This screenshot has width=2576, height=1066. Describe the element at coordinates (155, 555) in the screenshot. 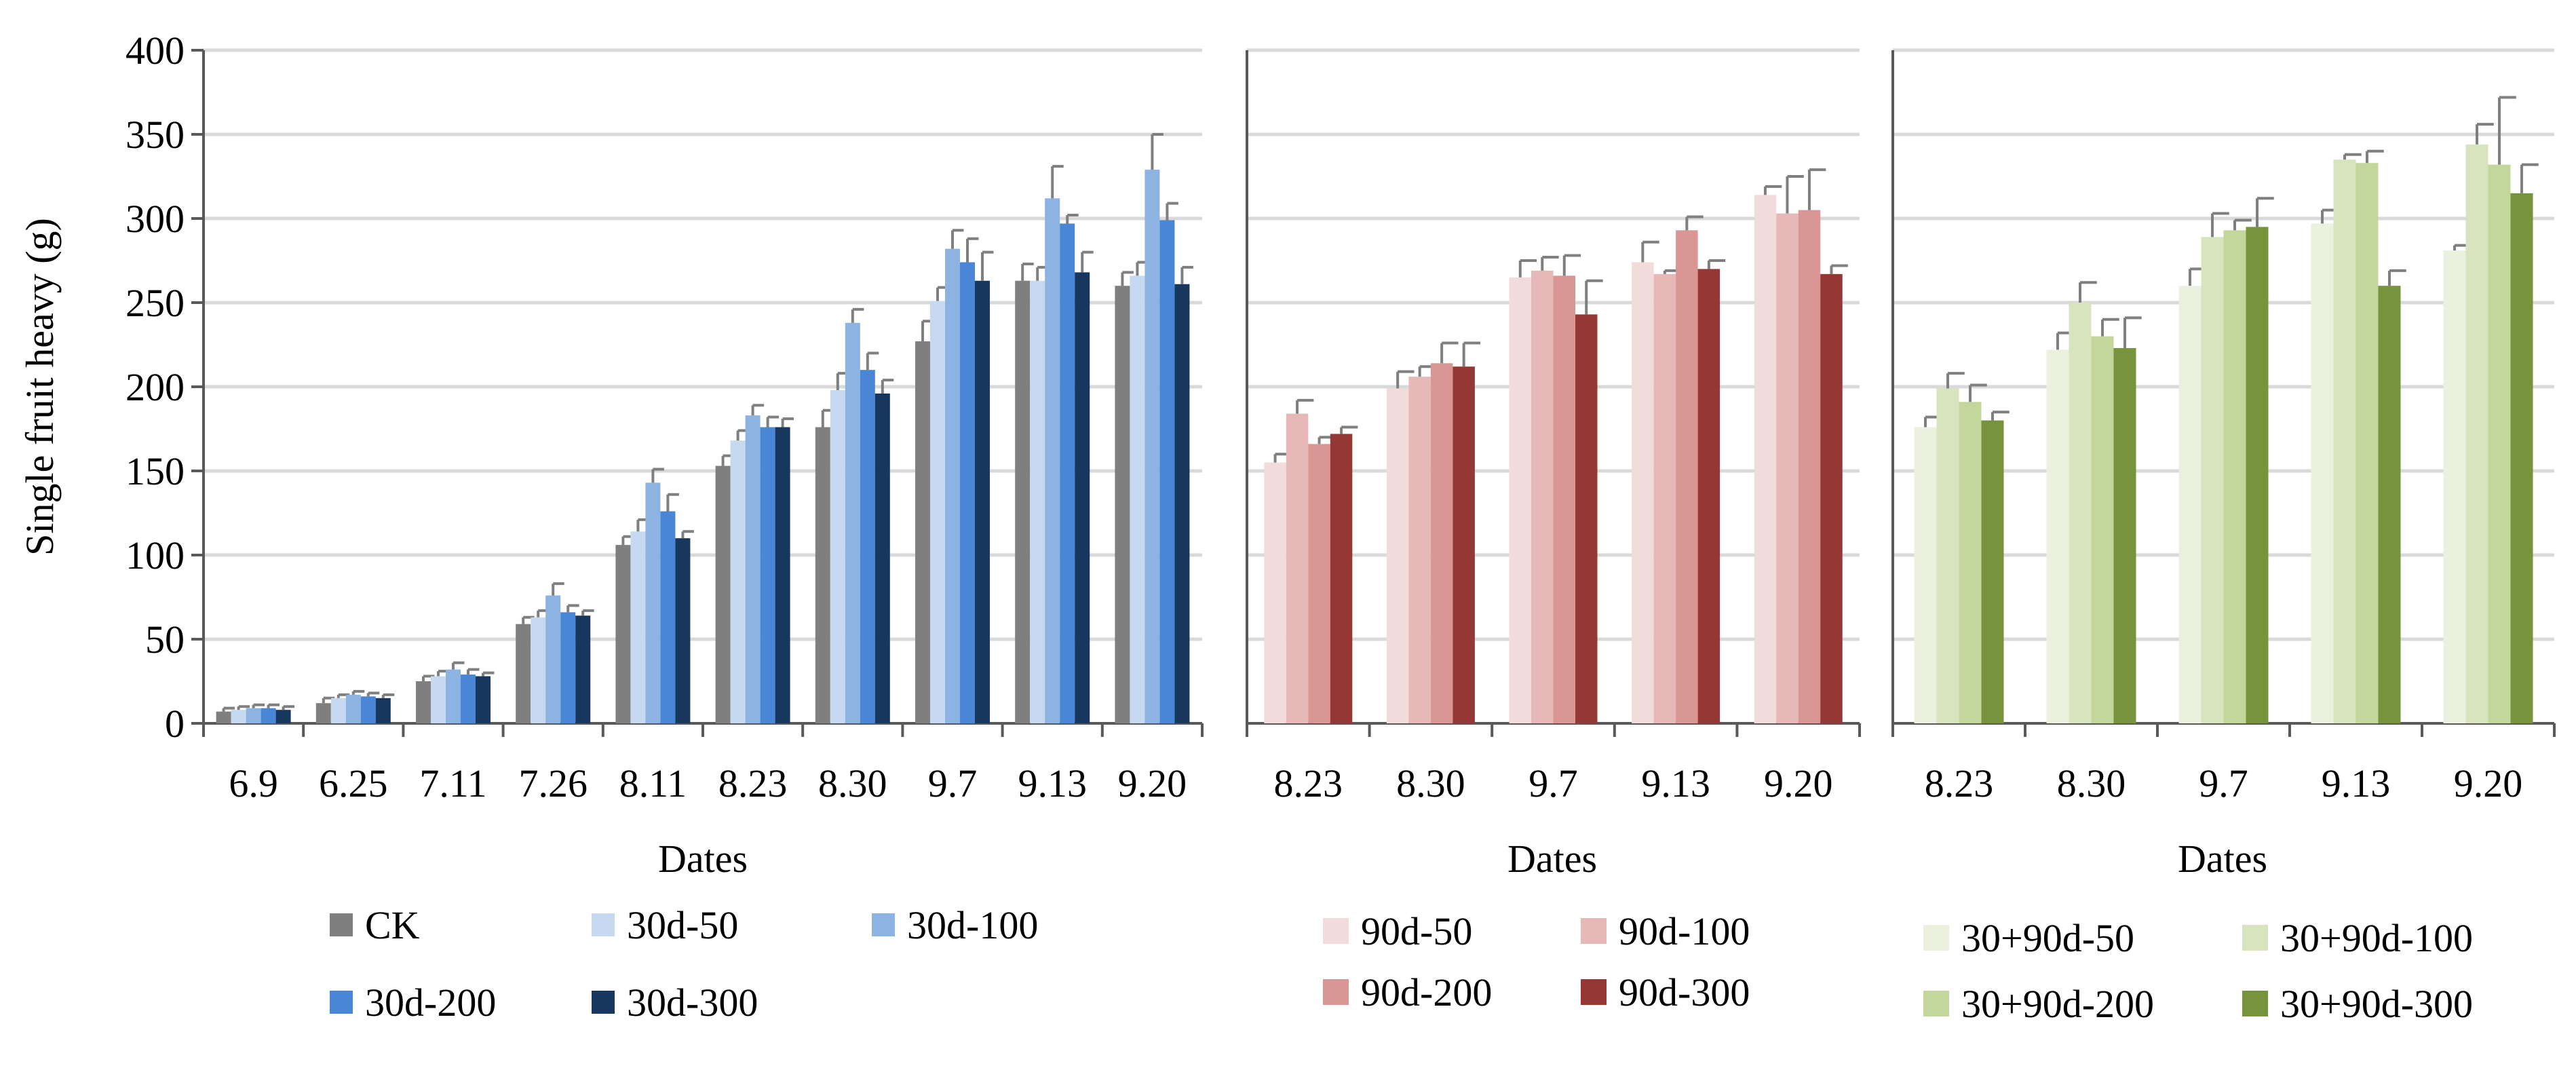

I see `y-tick-label: 100` at that location.